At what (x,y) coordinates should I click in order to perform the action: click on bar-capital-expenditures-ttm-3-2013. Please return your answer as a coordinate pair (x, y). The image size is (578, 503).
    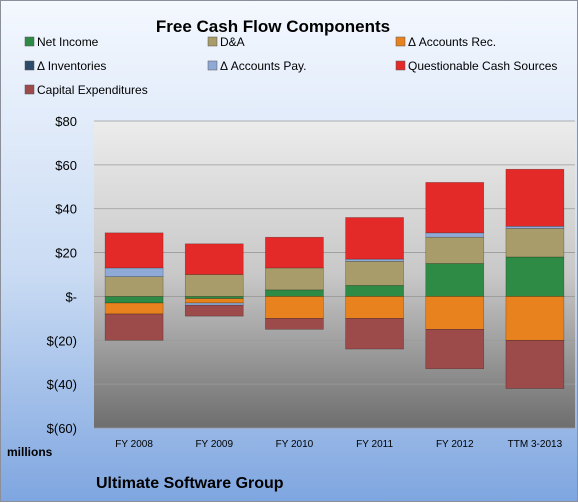
    Looking at the image, I should click on (535, 364).